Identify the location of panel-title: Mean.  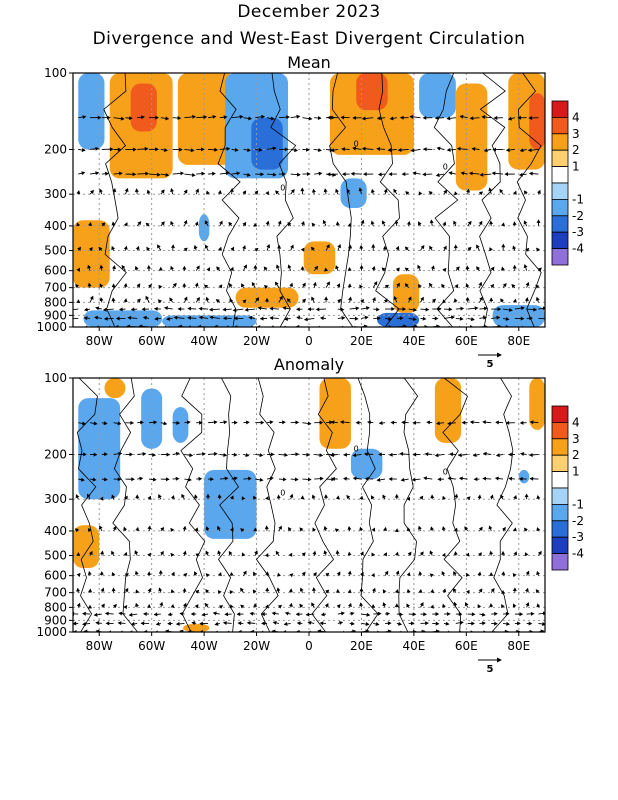
(309, 62).